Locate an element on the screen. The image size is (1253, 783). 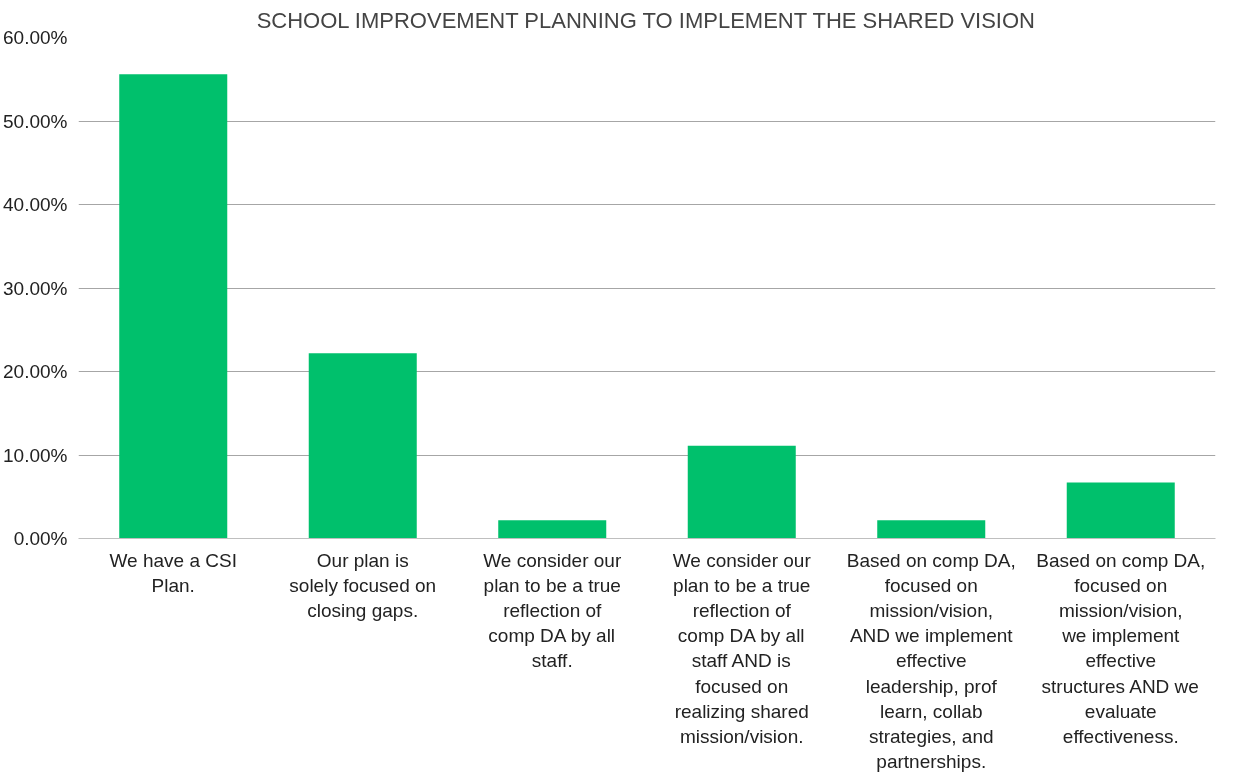
y-tick-label: 50.00% is located at coordinates (35, 121).